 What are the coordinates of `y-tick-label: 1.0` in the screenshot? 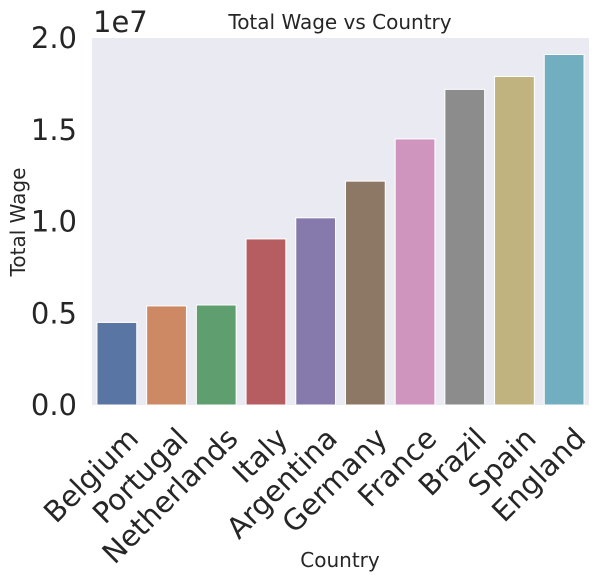 It's located at (54, 222).